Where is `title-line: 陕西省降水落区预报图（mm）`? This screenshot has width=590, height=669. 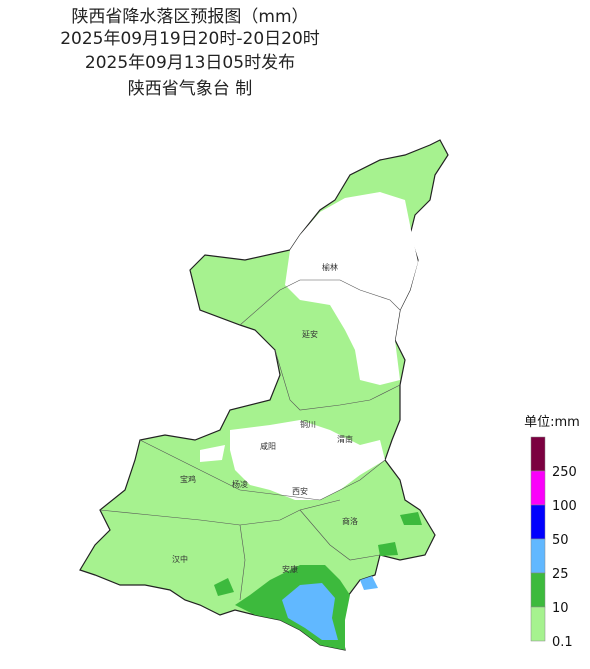 title-line: 陕西省降水落区预报图（mm） is located at coordinates (189, 17).